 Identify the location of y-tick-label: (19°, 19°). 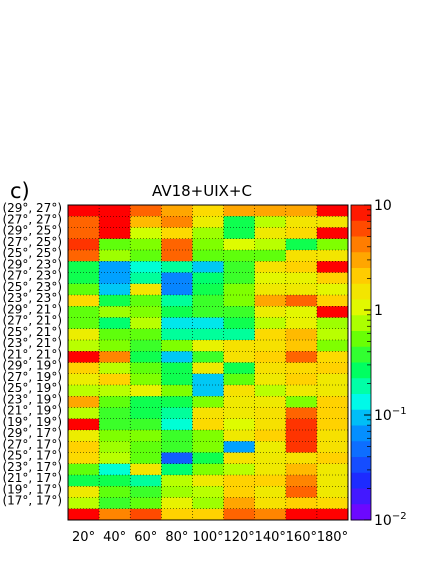
(32, 422).